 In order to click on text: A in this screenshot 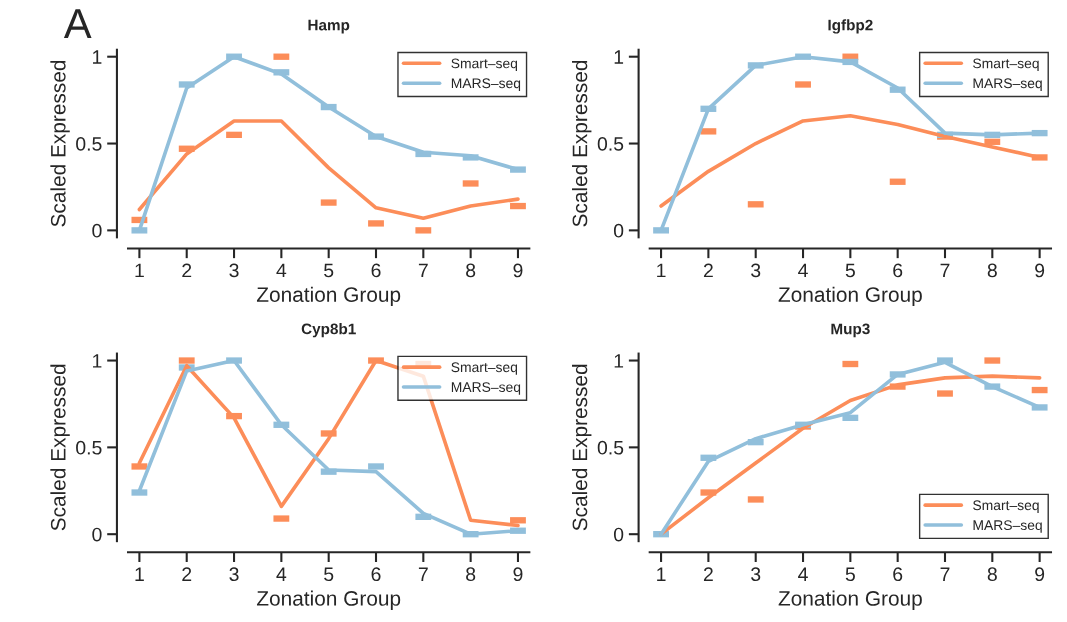, I will do `click(77, 24)`.